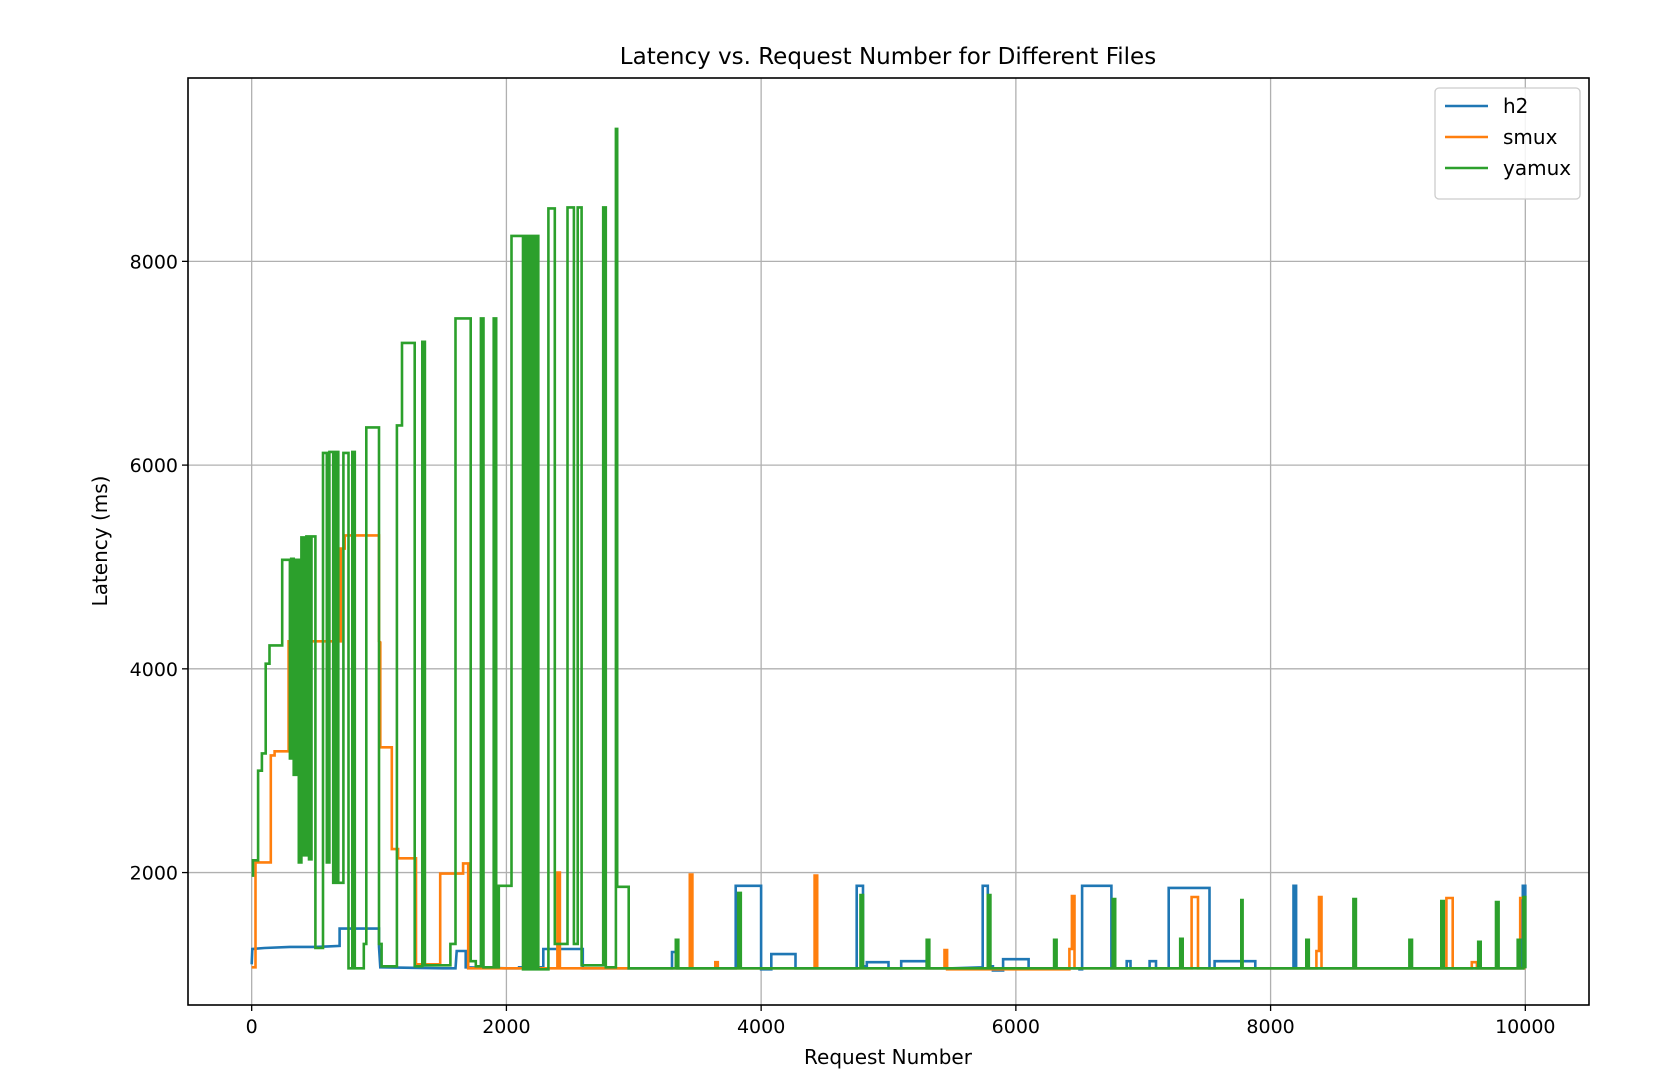 The height and width of the screenshot is (1078, 1656). I want to click on x-tick-label: 2000, so click(506, 1027).